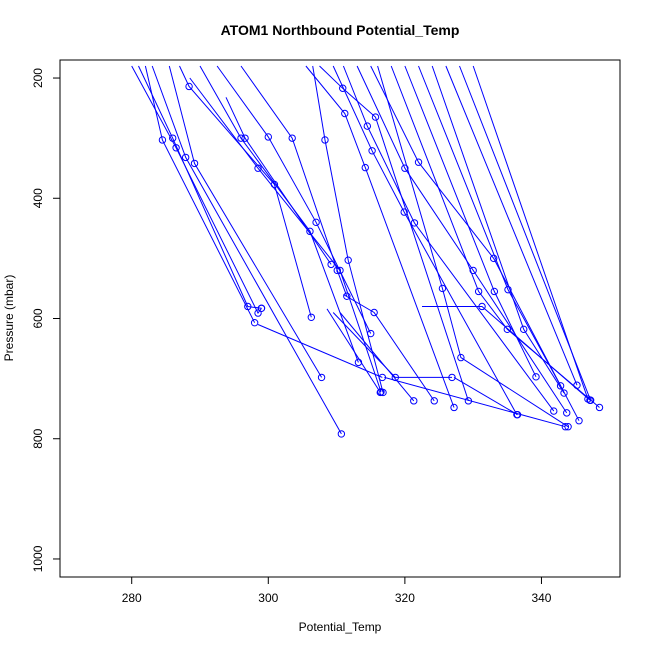 The image size is (650, 650). I want to click on y-axis: 200 400 600 800 1000, so click(45, 320).